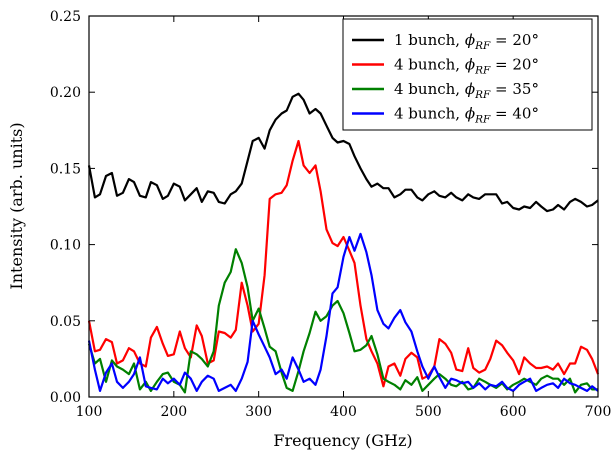  What do you see at coordinates (65, 93) in the screenshot?
I see `y-tick-label: 0.20` at bounding box center [65, 93].